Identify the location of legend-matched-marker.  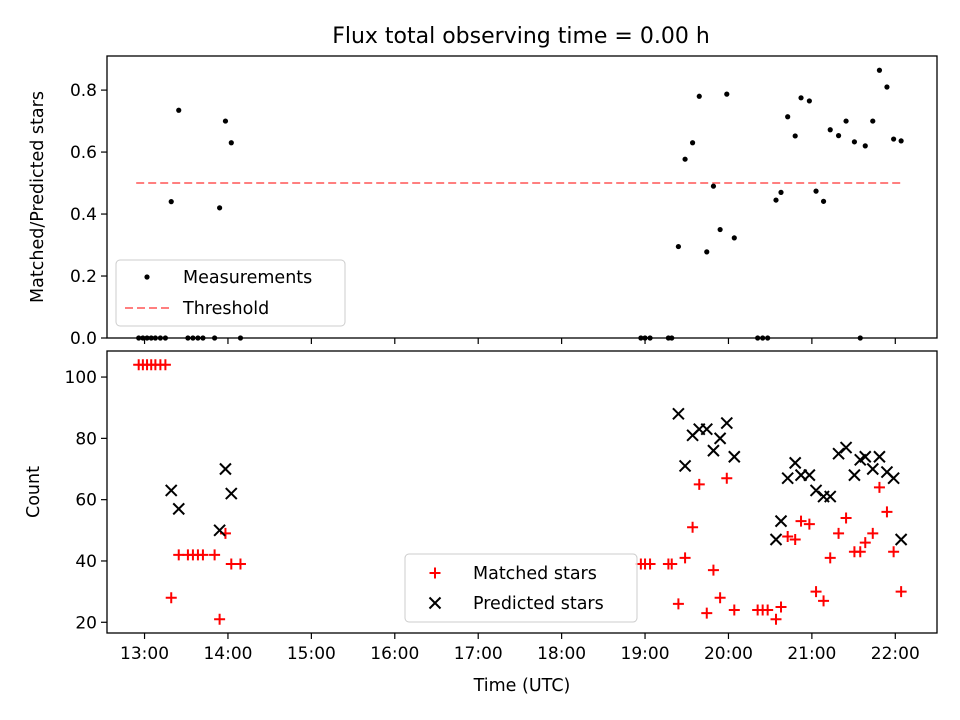
(435, 573).